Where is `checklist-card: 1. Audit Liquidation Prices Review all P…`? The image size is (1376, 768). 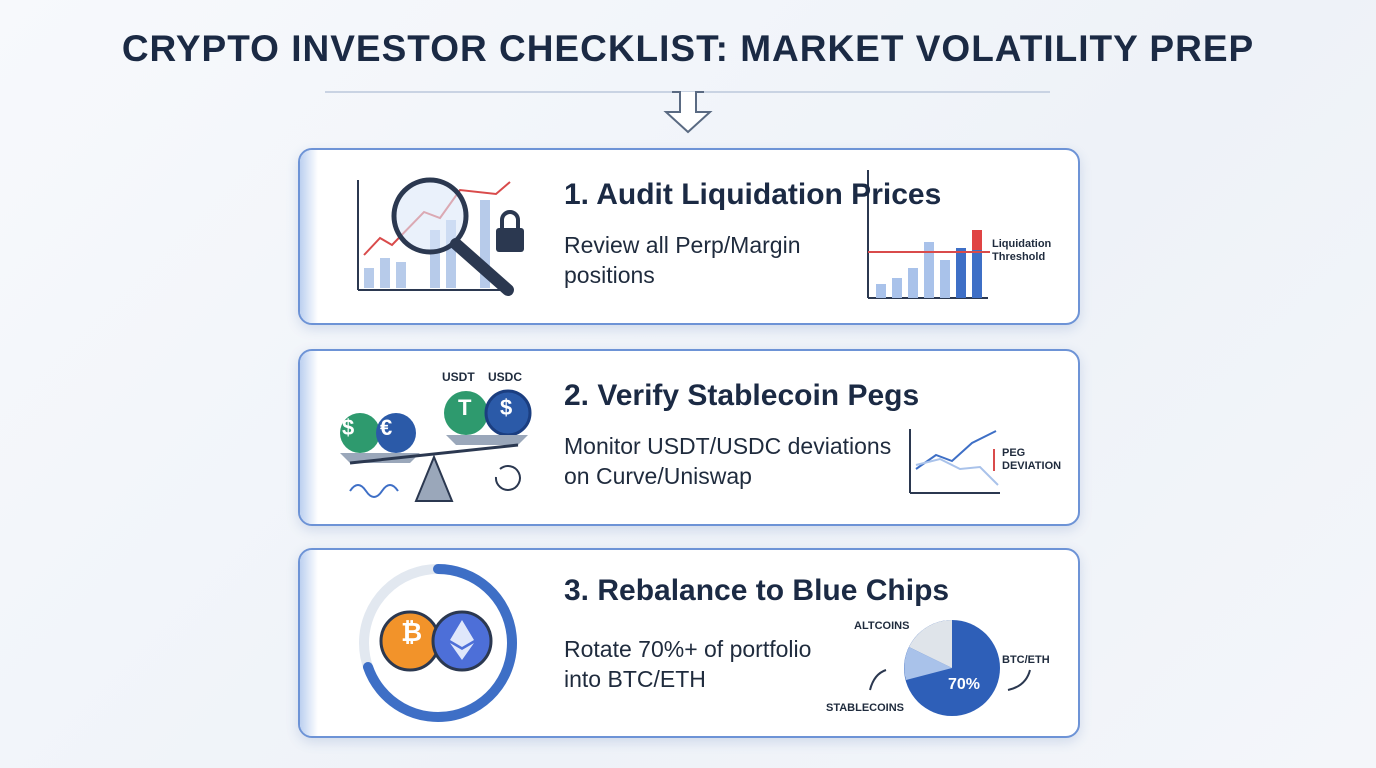 checklist-card: 1. Audit Liquidation Prices Review all P… is located at coordinates (689, 236).